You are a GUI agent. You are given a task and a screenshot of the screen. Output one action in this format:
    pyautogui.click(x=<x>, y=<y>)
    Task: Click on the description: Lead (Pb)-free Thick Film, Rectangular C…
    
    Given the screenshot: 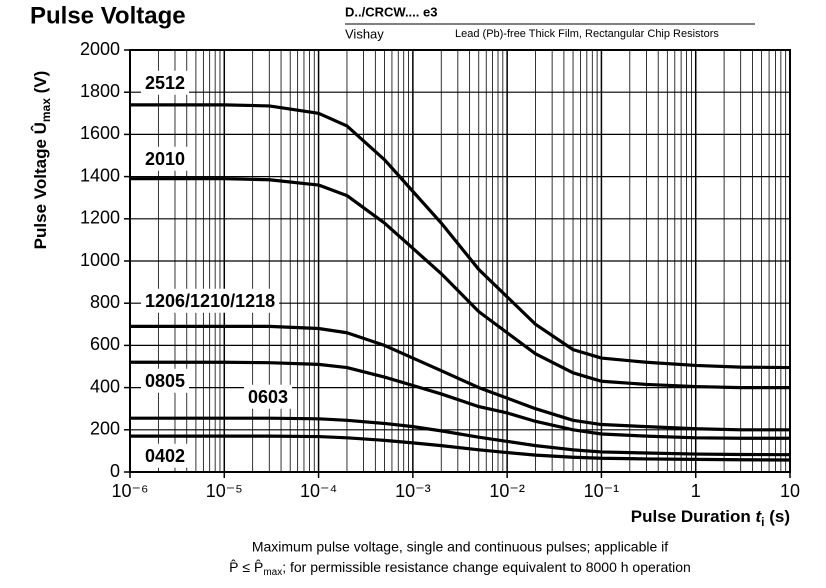 What is the action you would take?
    pyautogui.click(x=587, y=34)
    